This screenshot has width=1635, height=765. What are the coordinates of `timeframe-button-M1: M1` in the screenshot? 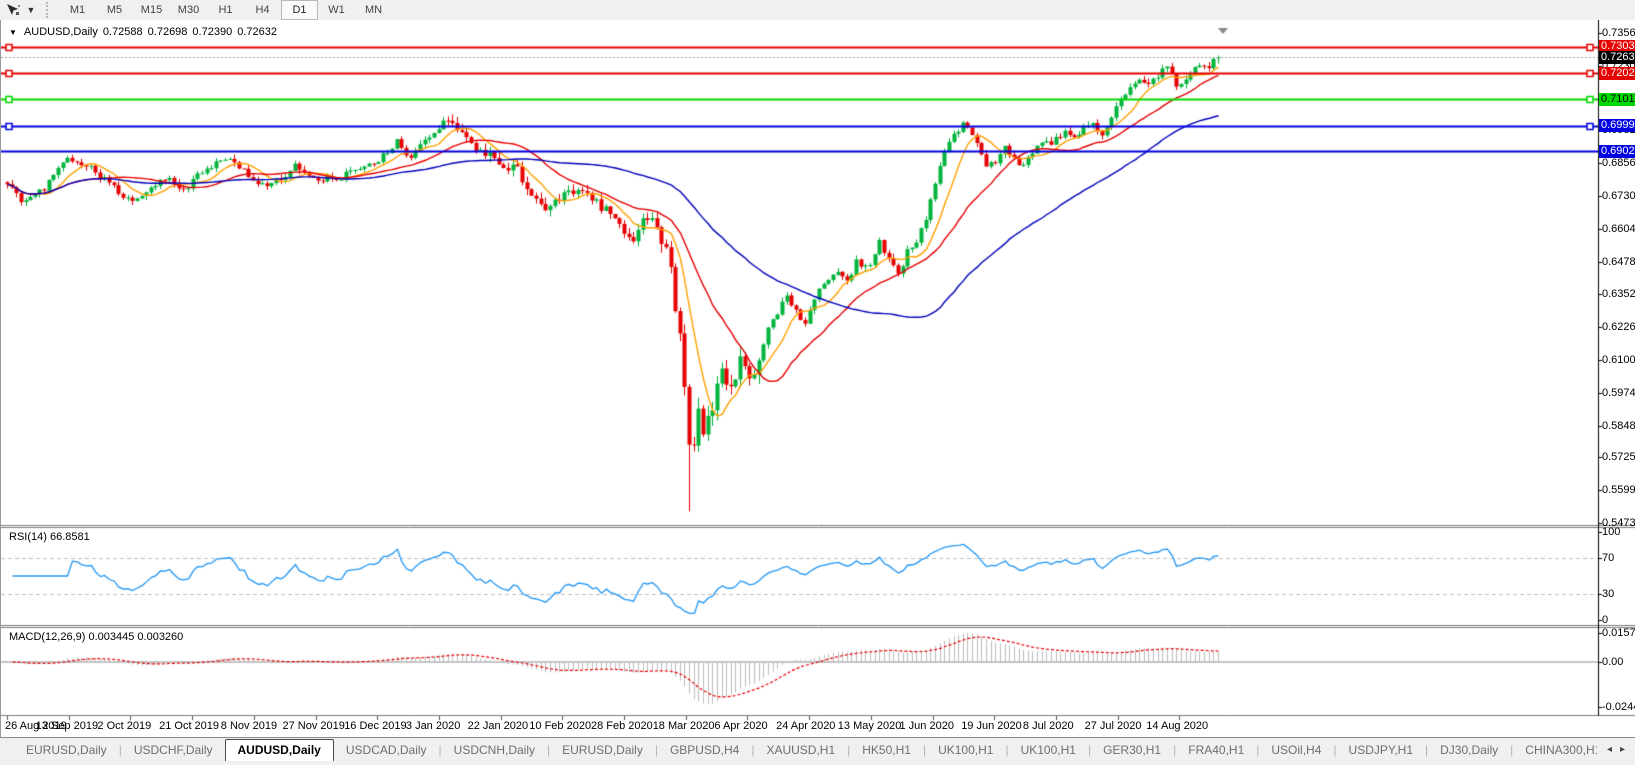 It's located at (77, 10).